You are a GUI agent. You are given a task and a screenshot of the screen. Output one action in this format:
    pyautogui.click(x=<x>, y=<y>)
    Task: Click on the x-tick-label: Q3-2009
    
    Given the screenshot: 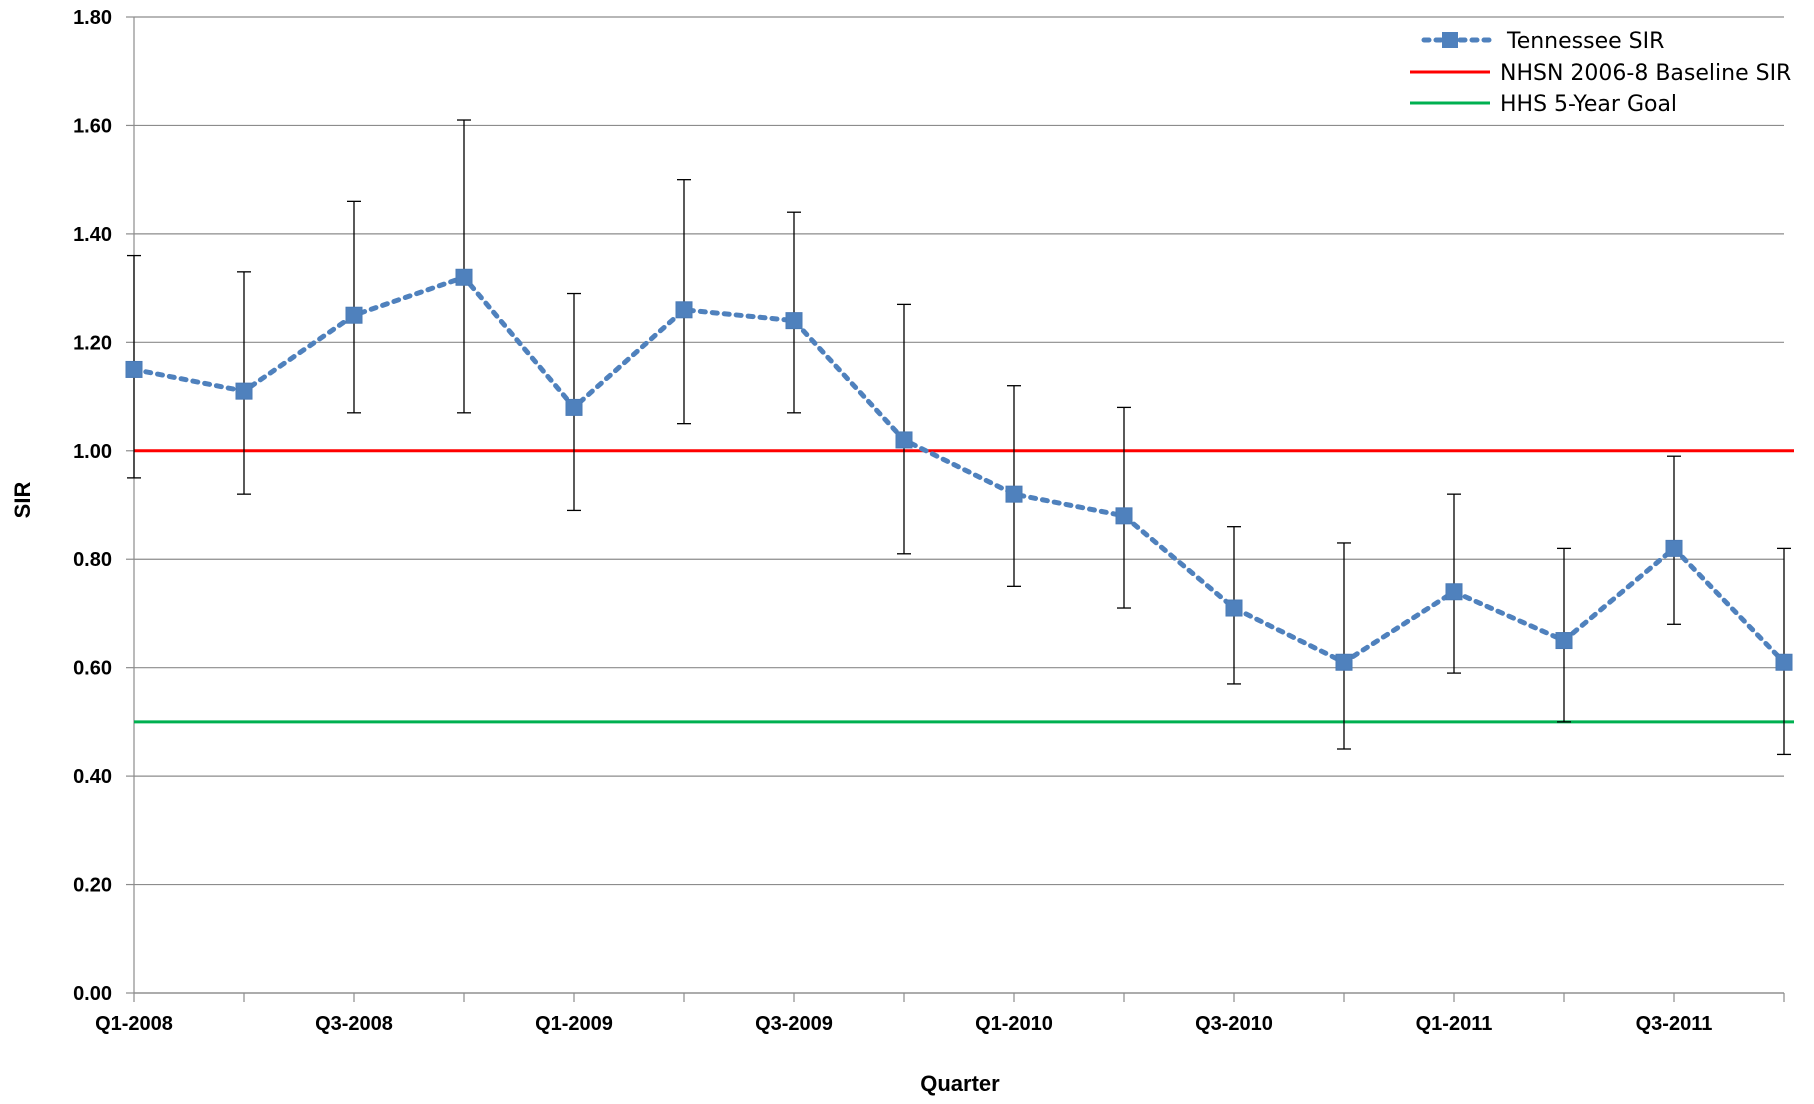 What is the action you would take?
    pyautogui.click(x=794, y=1024)
    